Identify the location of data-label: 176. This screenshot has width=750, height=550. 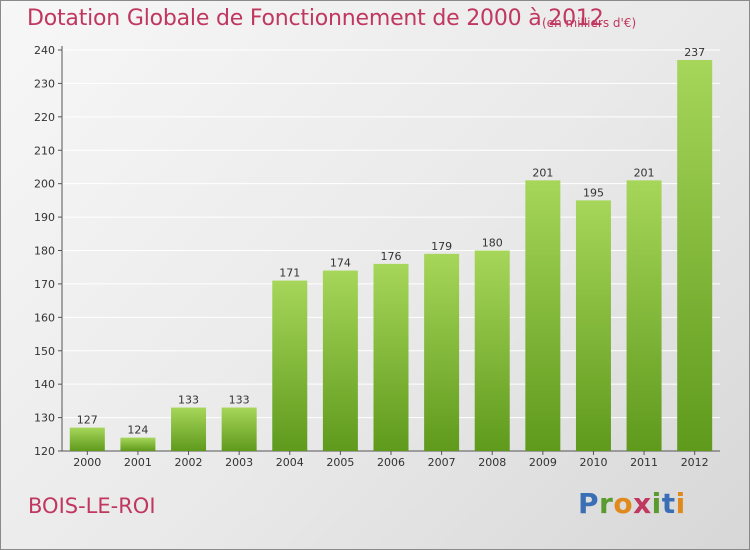
(391, 256).